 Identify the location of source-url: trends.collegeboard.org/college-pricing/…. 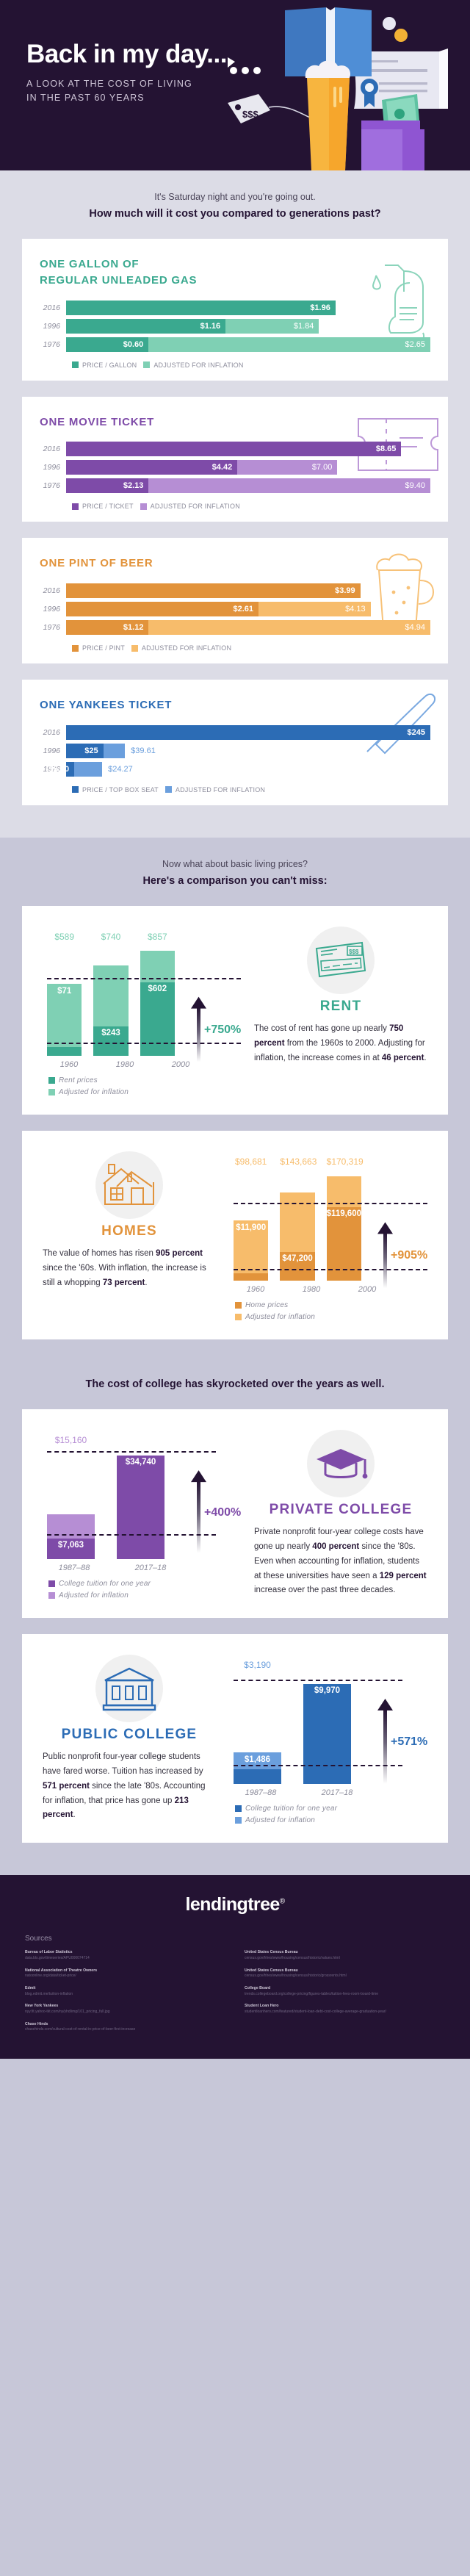
(312, 1993).